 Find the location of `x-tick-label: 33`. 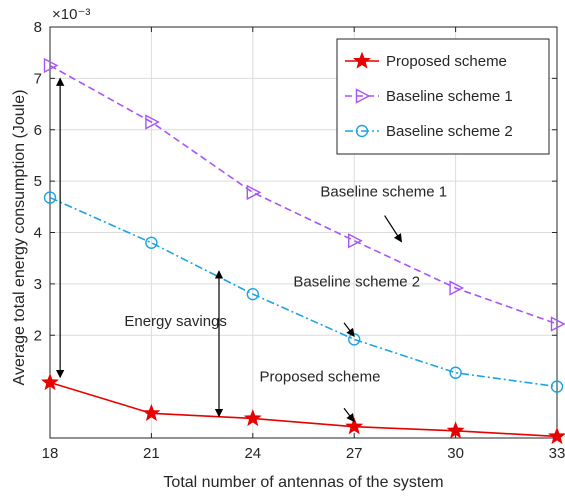

x-tick-label: 33 is located at coordinates (557, 453).